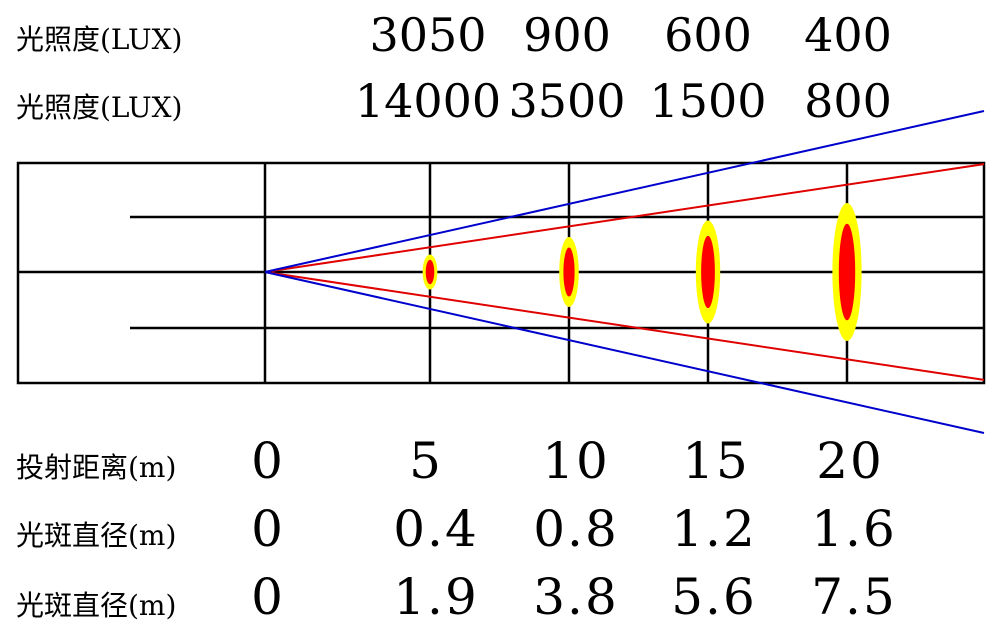 The image size is (1000, 626). I want to click on illuminance-narrow-5m: 3050, so click(428, 35).